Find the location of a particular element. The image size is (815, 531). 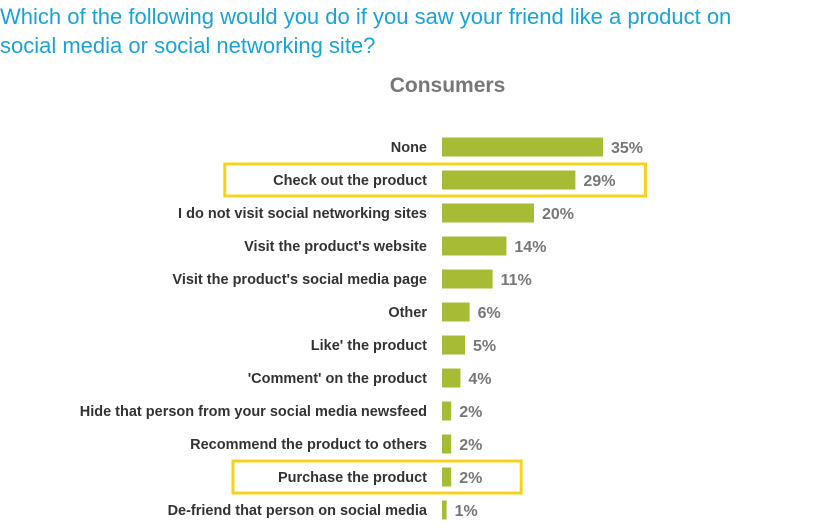

value-label: 5% is located at coordinates (484, 346).